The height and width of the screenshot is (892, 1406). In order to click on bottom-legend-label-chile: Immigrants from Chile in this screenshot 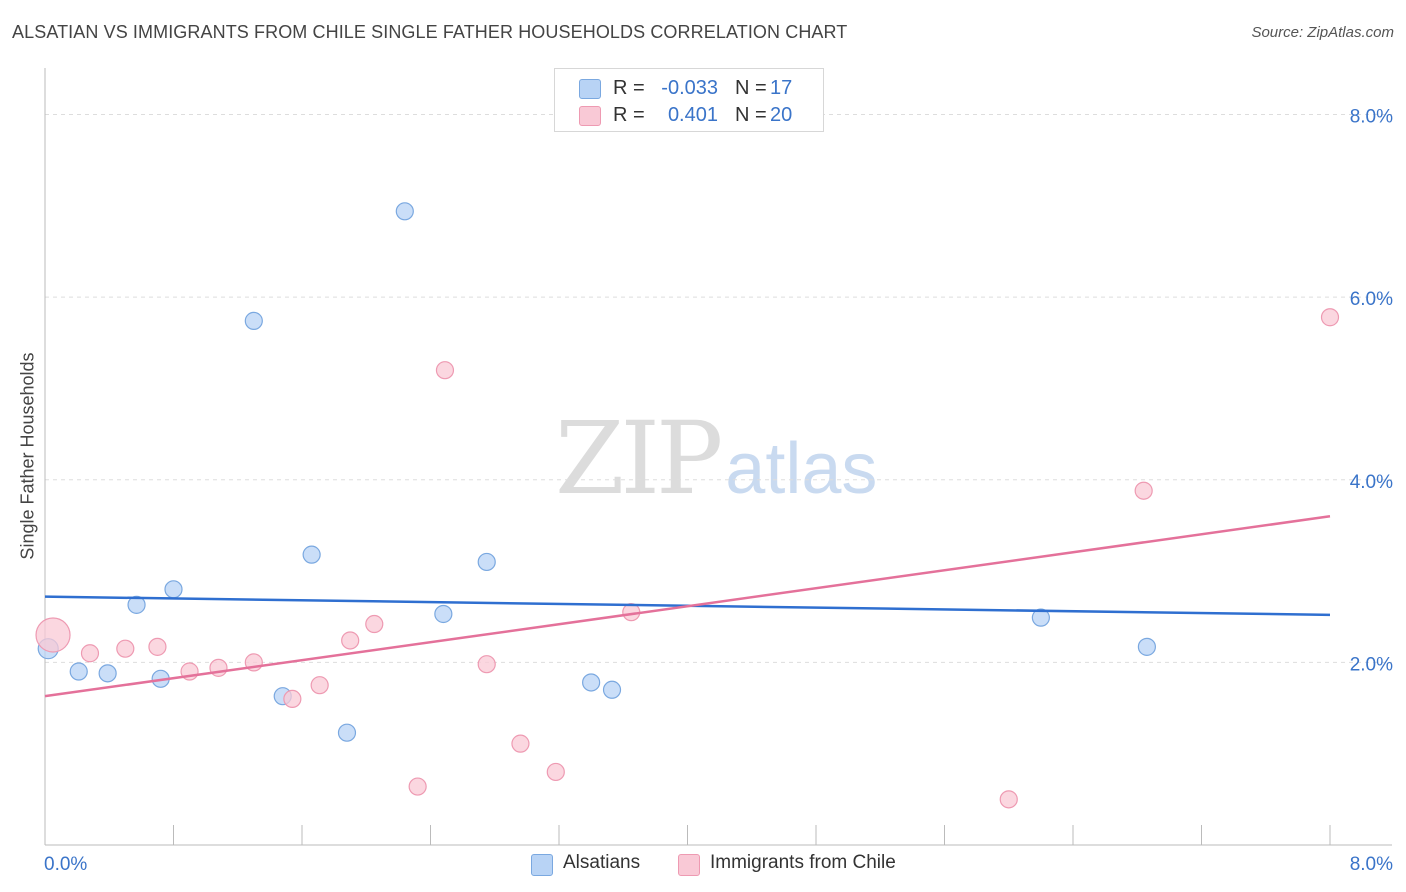, I will do `click(803, 862)`.